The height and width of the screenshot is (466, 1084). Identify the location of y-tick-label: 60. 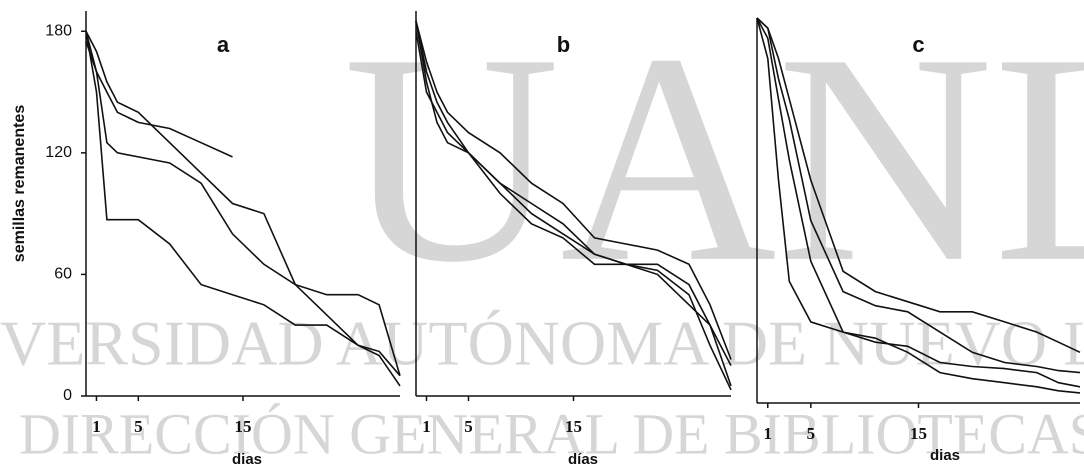
(63, 274).